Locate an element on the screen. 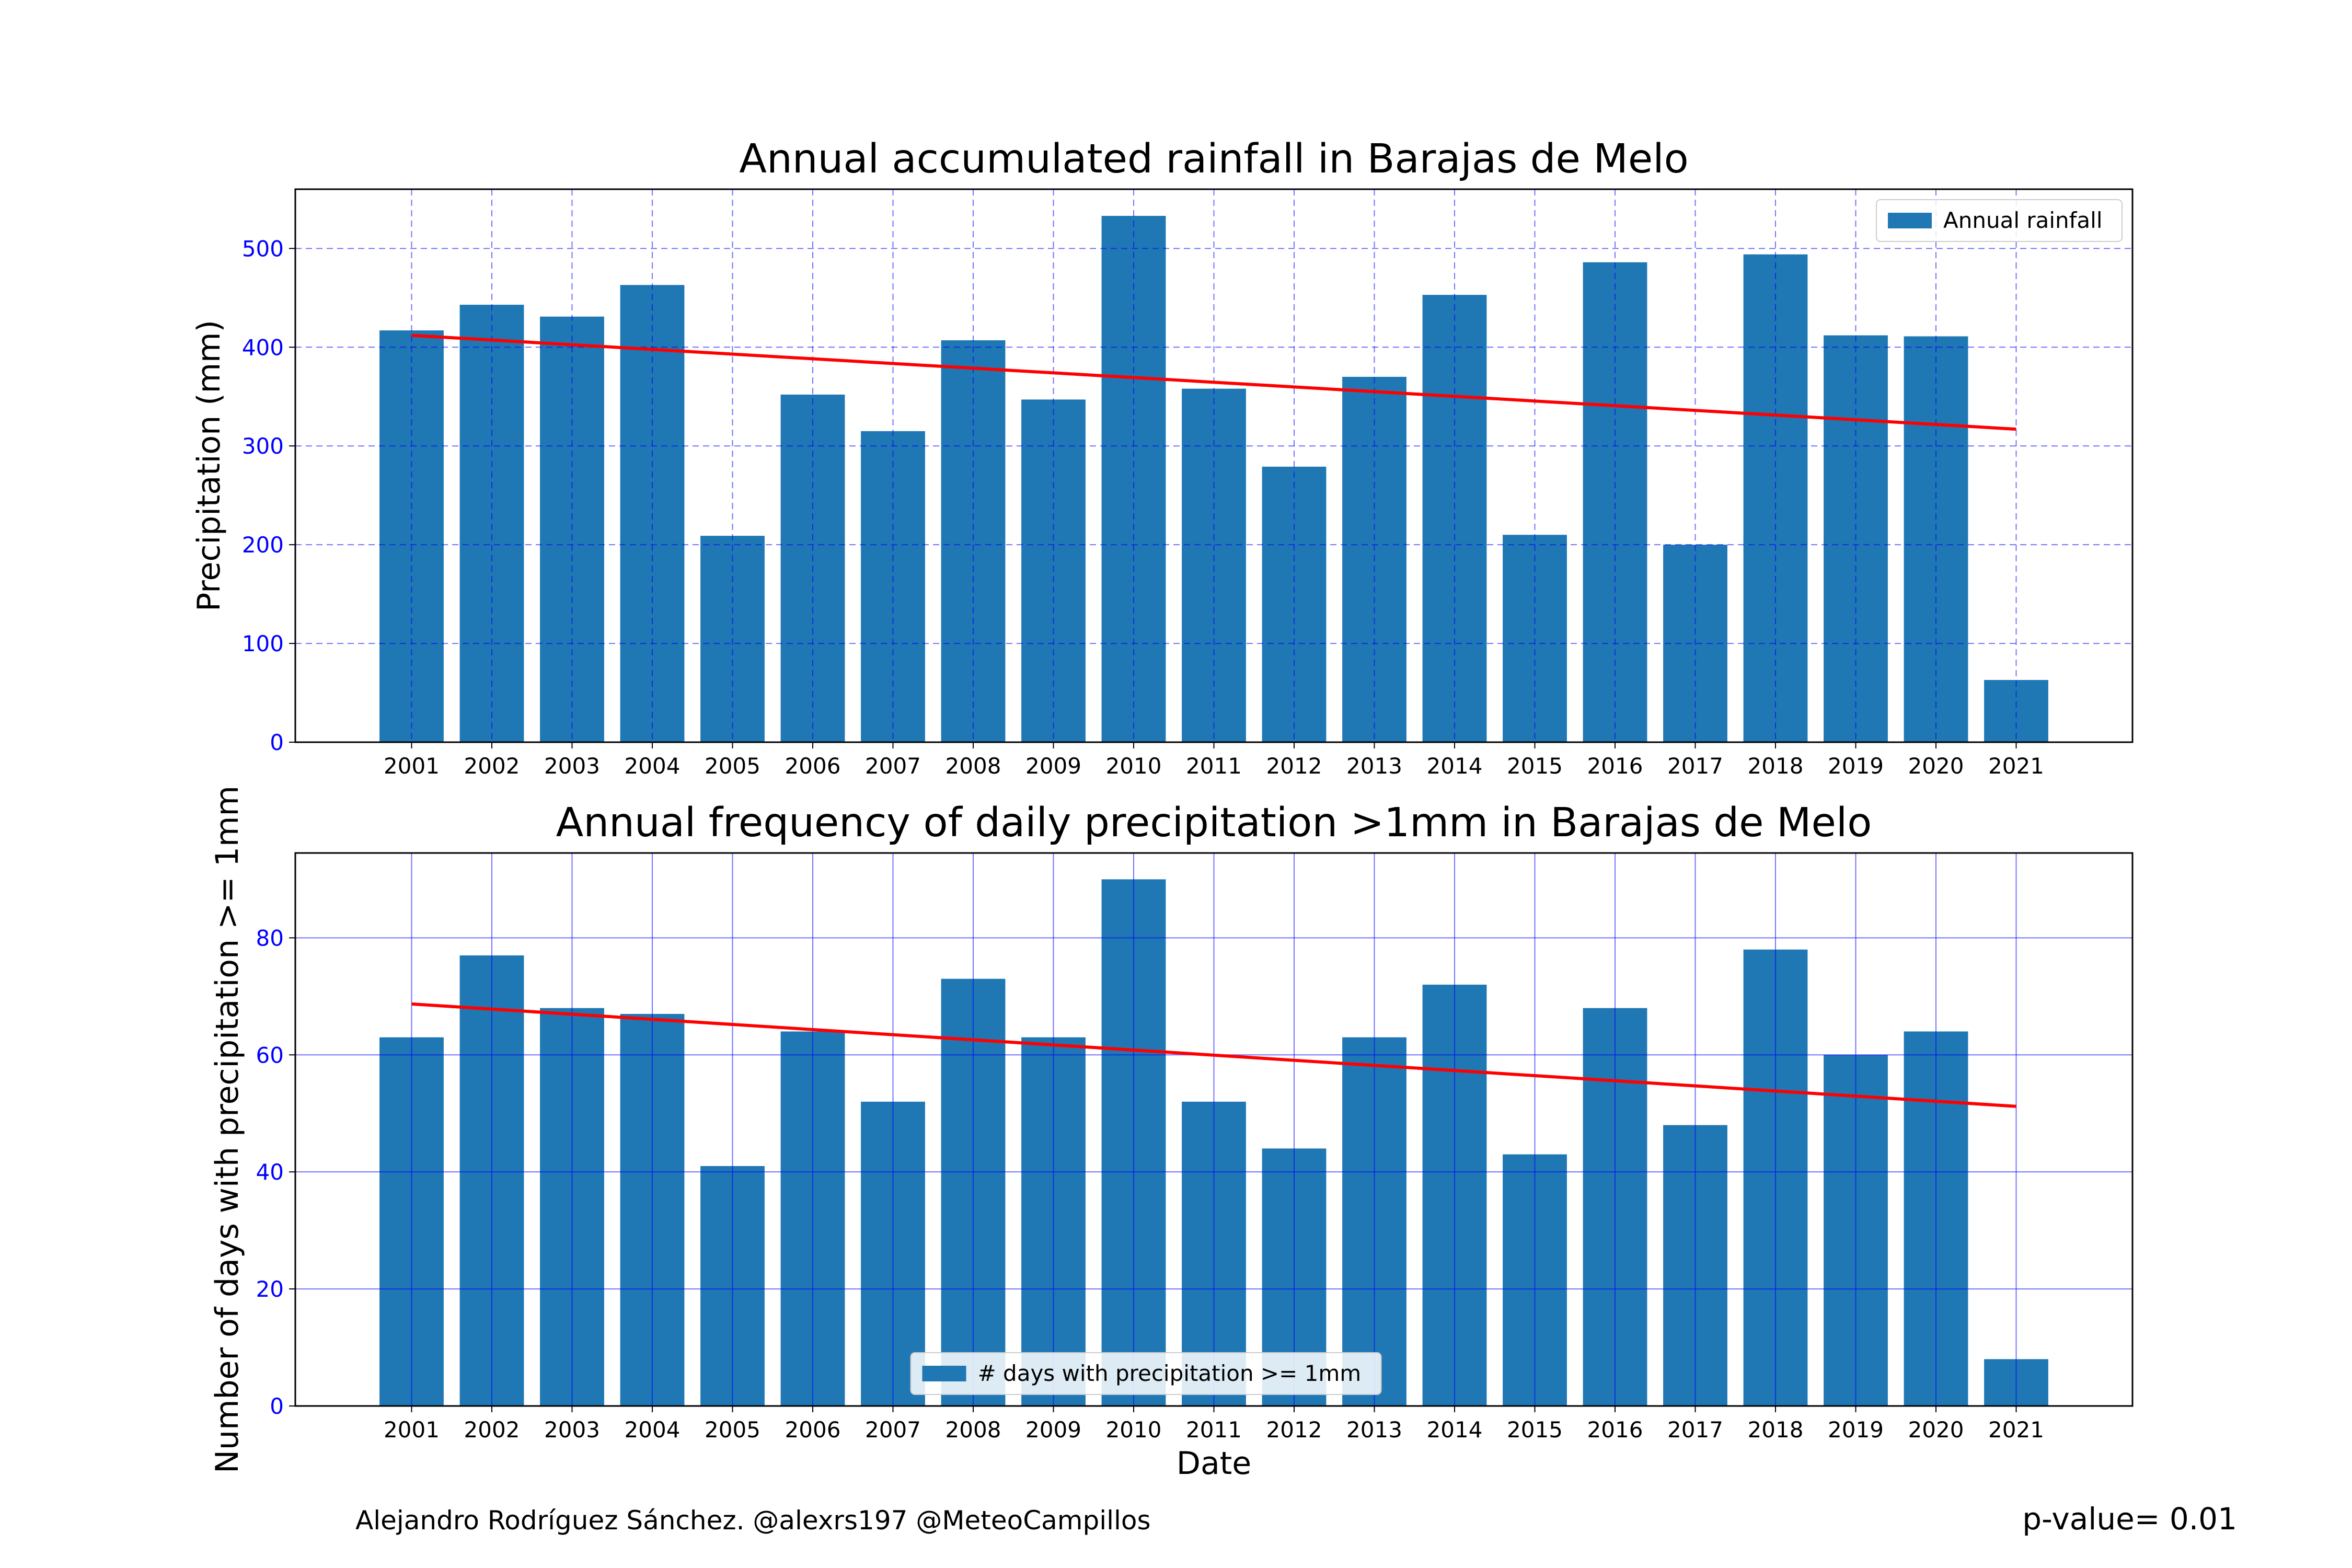 The image size is (2352, 1568). y-tick-label: 500 is located at coordinates (263, 248).